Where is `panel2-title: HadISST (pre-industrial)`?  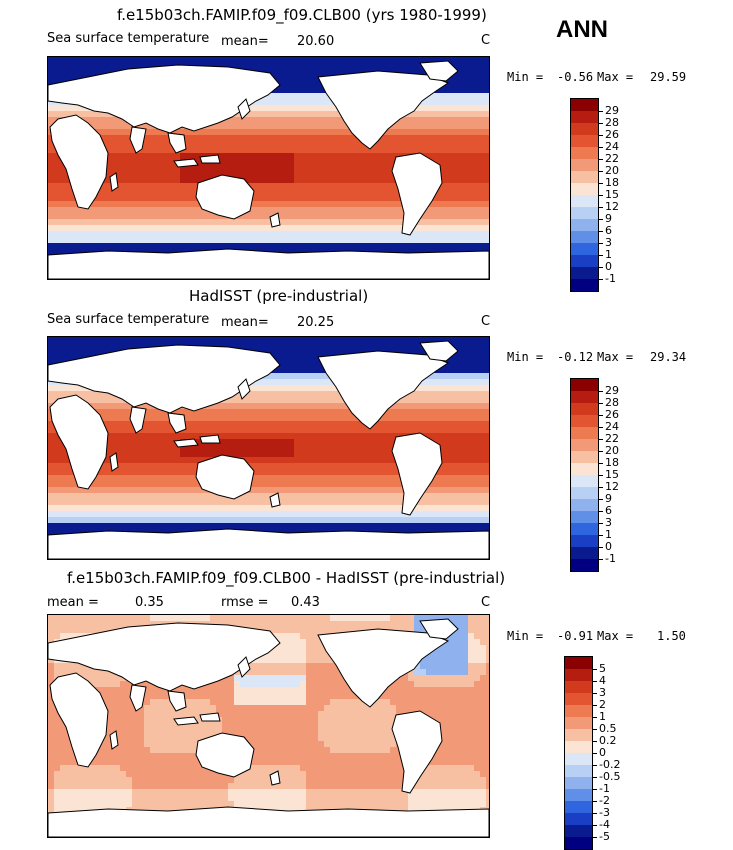 panel2-title: HadISST (pre-industrial) is located at coordinates (279, 296).